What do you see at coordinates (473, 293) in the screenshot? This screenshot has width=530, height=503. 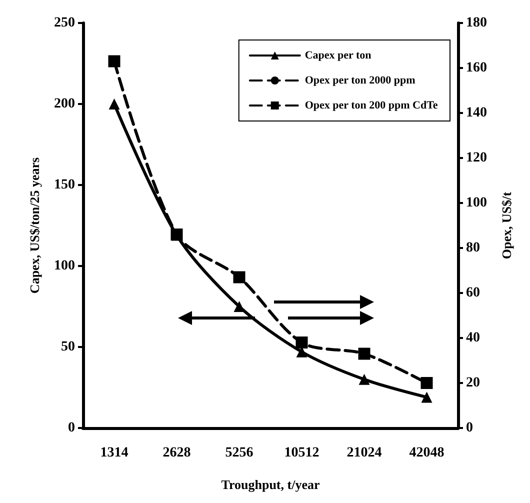 I see `y2-tick-label: 60` at bounding box center [473, 293].